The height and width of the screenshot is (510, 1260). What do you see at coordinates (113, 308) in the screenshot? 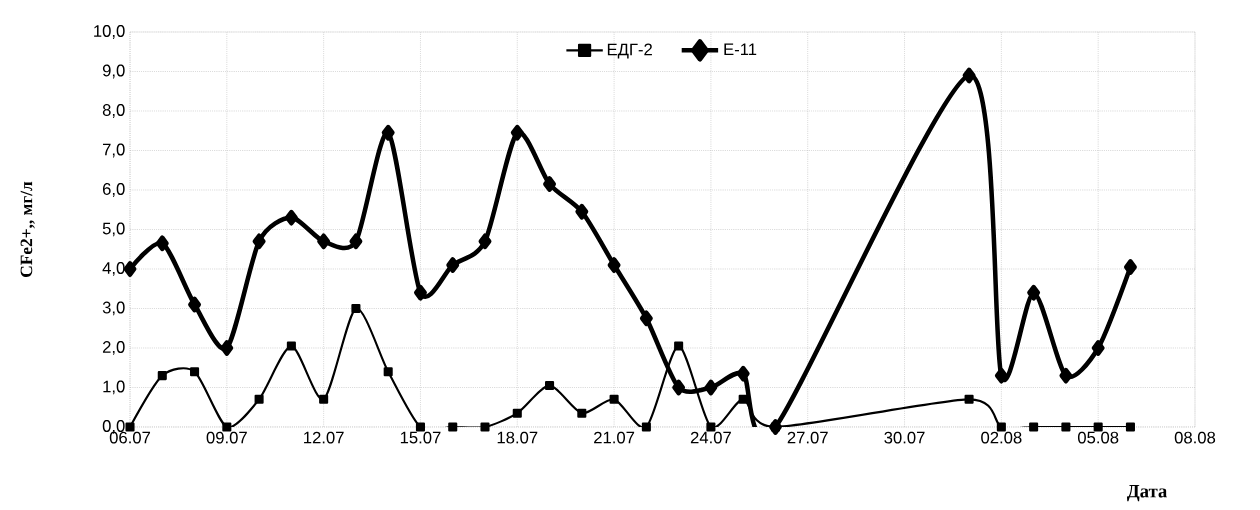
I see `y-tick-label: 3,0` at bounding box center [113, 308].